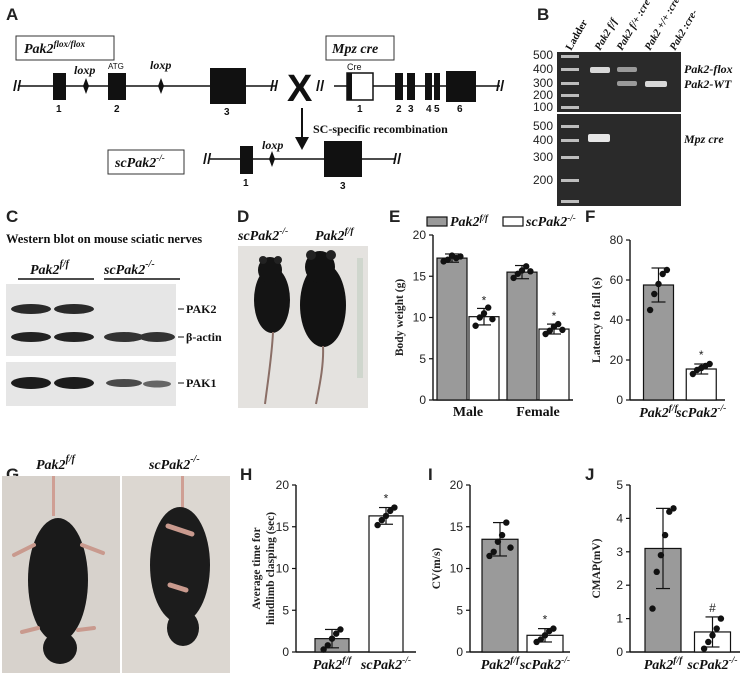 This screenshot has width=752, height=677. What do you see at coordinates (354, 67) in the screenshot?
I see `cre-label: Cre` at bounding box center [354, 67].